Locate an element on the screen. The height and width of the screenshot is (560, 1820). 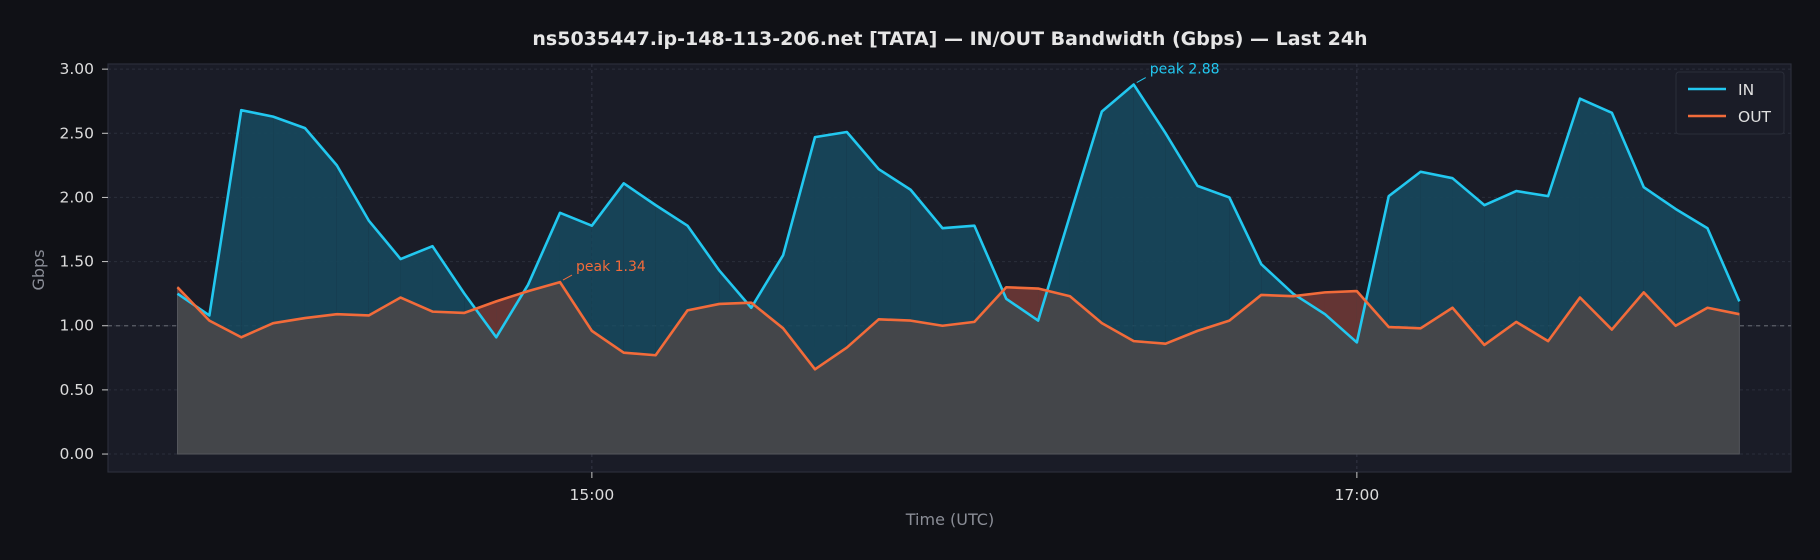
y-axis-label: Gbps is located at coordinates (38, 269).